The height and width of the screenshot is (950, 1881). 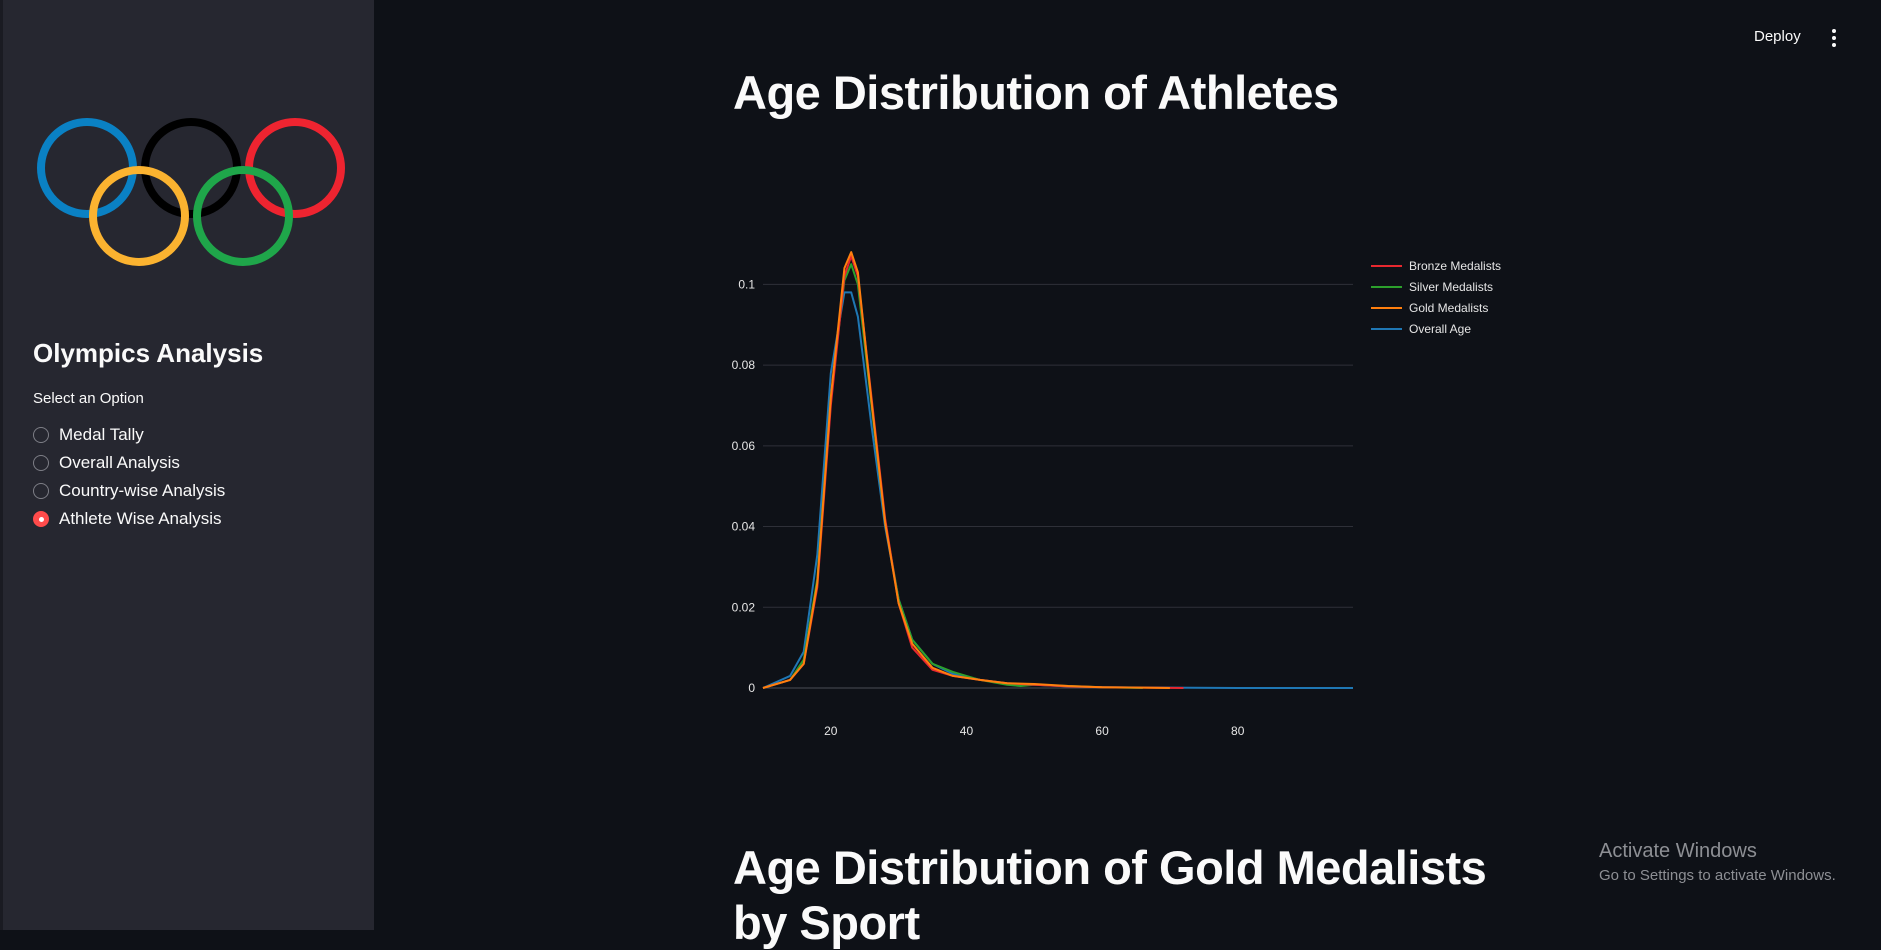 What do you see at coordinates (1678, 851) in the screenshot?
I see `watermark-title: Activate Windows` at bounding box center [1678, 851].